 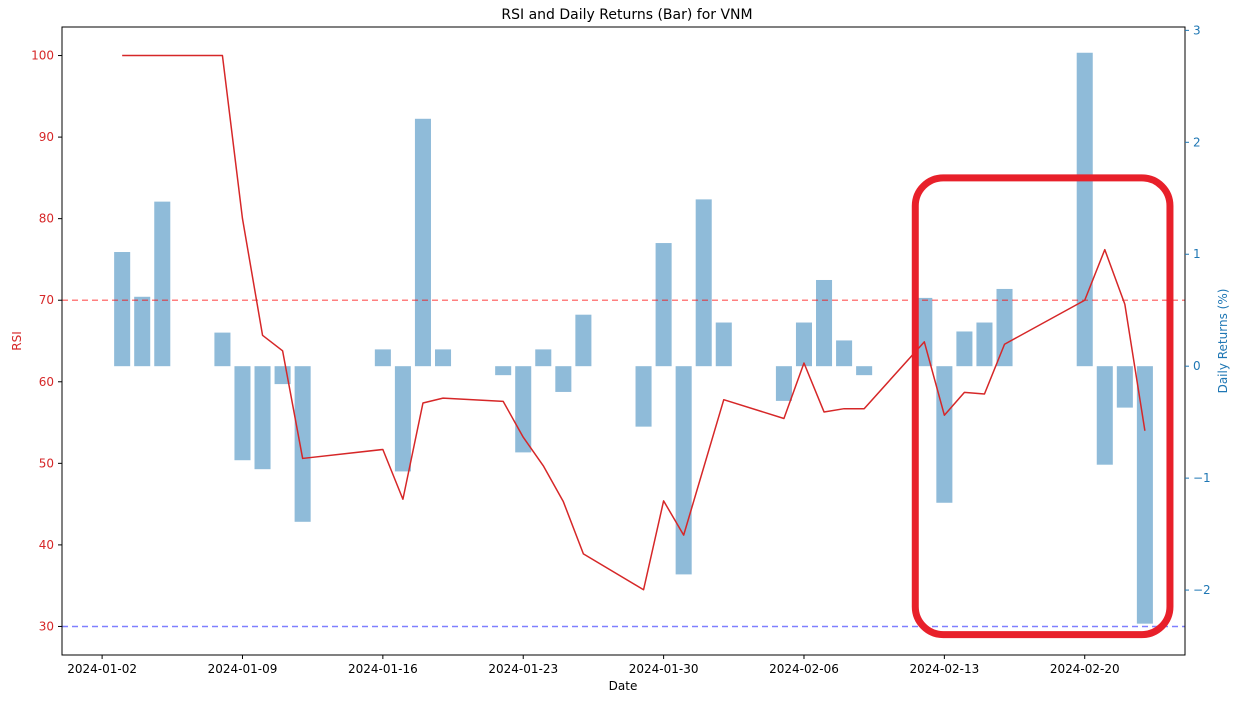 What do you see at coordinates (1197, 254) in the screenshot?
I see `y-right-tick-label: 1` at bounding box center [1197, 254].